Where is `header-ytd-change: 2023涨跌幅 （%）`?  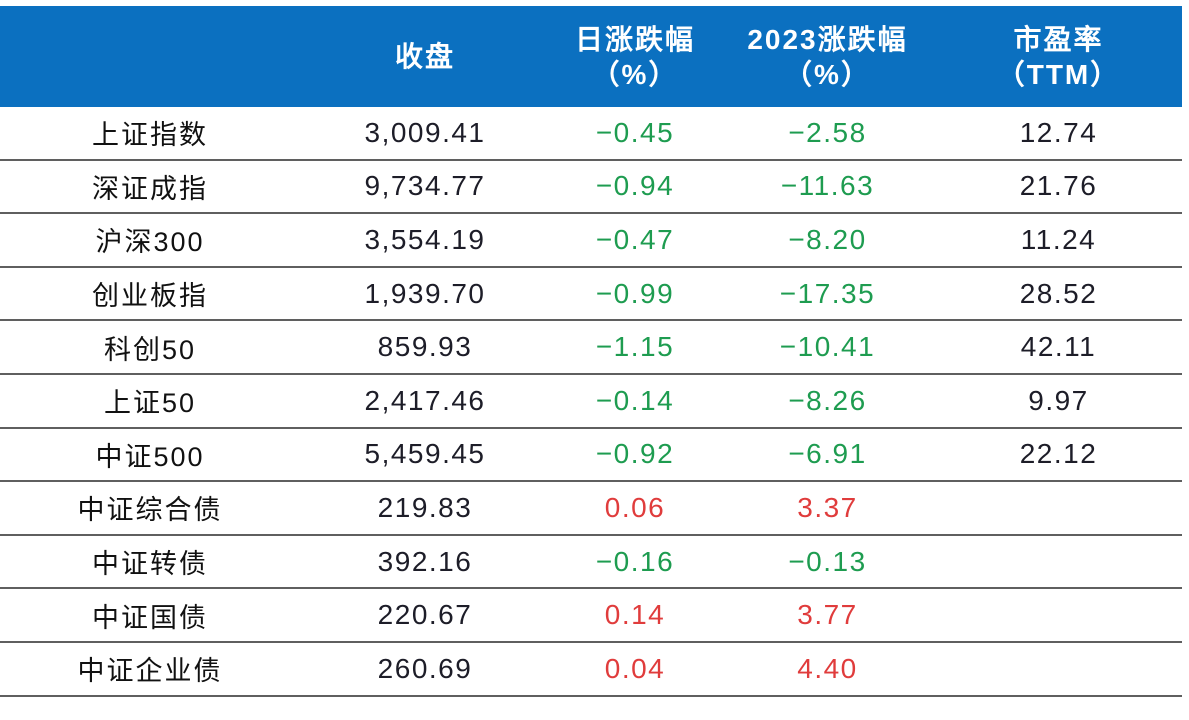
header-ytd-change: 2023涨跌幅 （%） is located at coordinates (827, 57).